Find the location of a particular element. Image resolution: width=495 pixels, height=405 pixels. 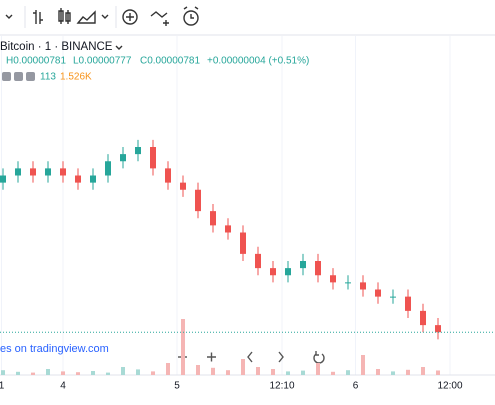

watermark-link: es on tradingview.com is located at coordinates (54, 349).